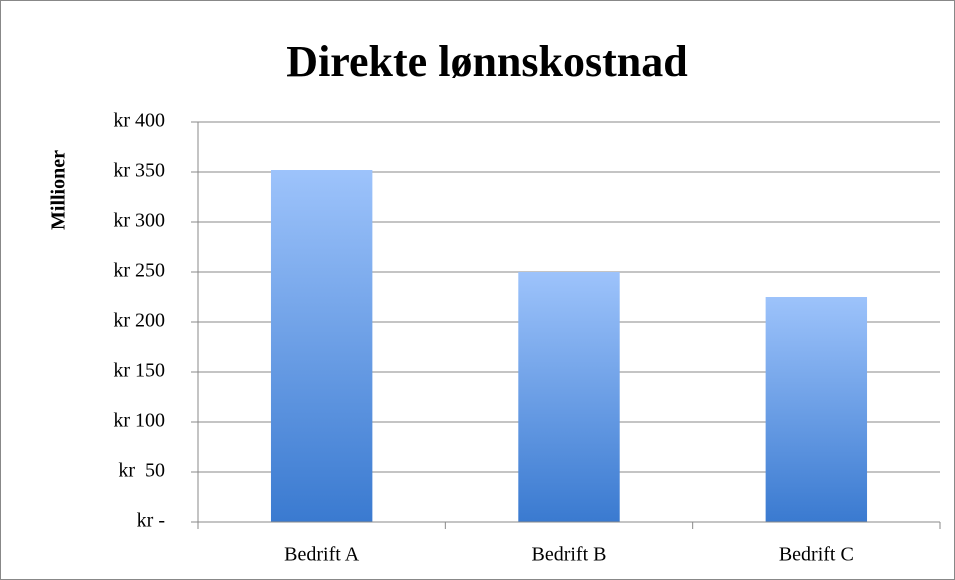 This screenshot has height=580, width=955. I want to click on chart-title: Direkte lønnskostnad, so click(486, 61).